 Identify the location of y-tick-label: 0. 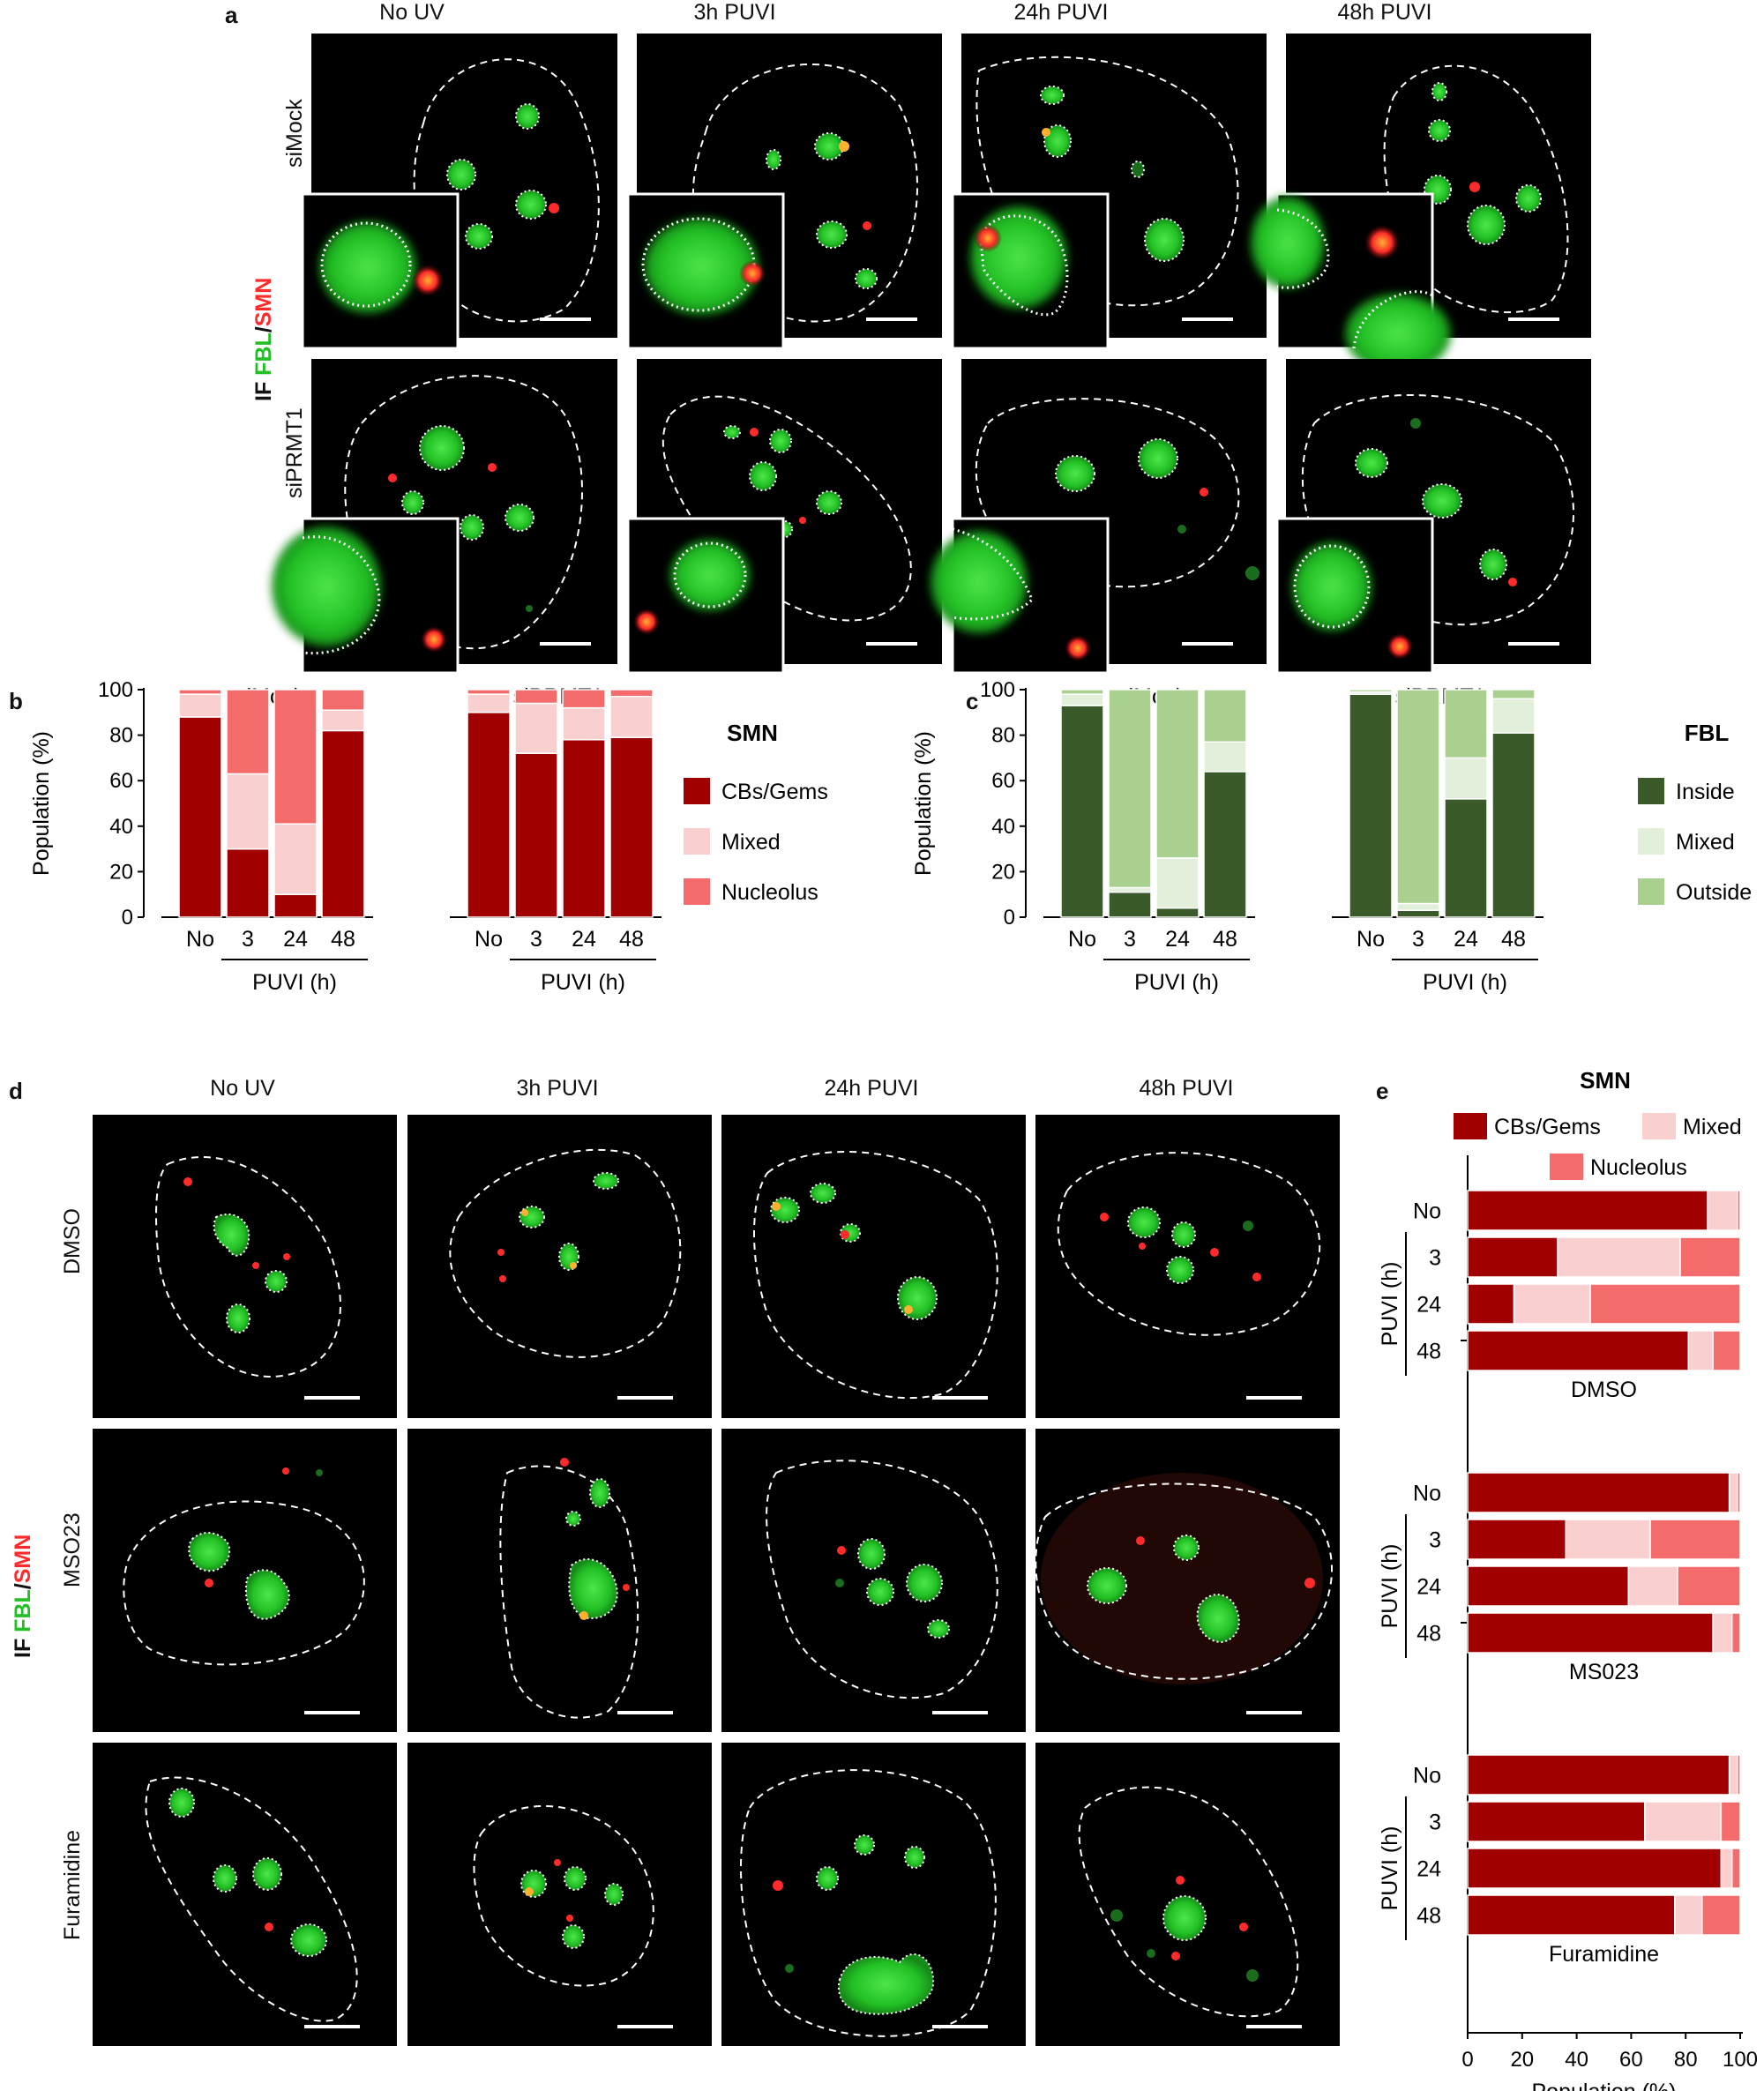
(127, 918).